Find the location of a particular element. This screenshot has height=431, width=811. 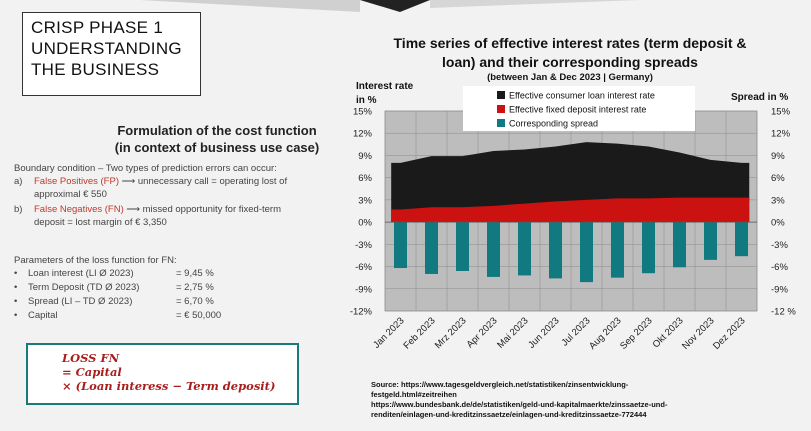

cost-function-heading-line-2: (in context of business use case) is located at coordinates (217, 147).